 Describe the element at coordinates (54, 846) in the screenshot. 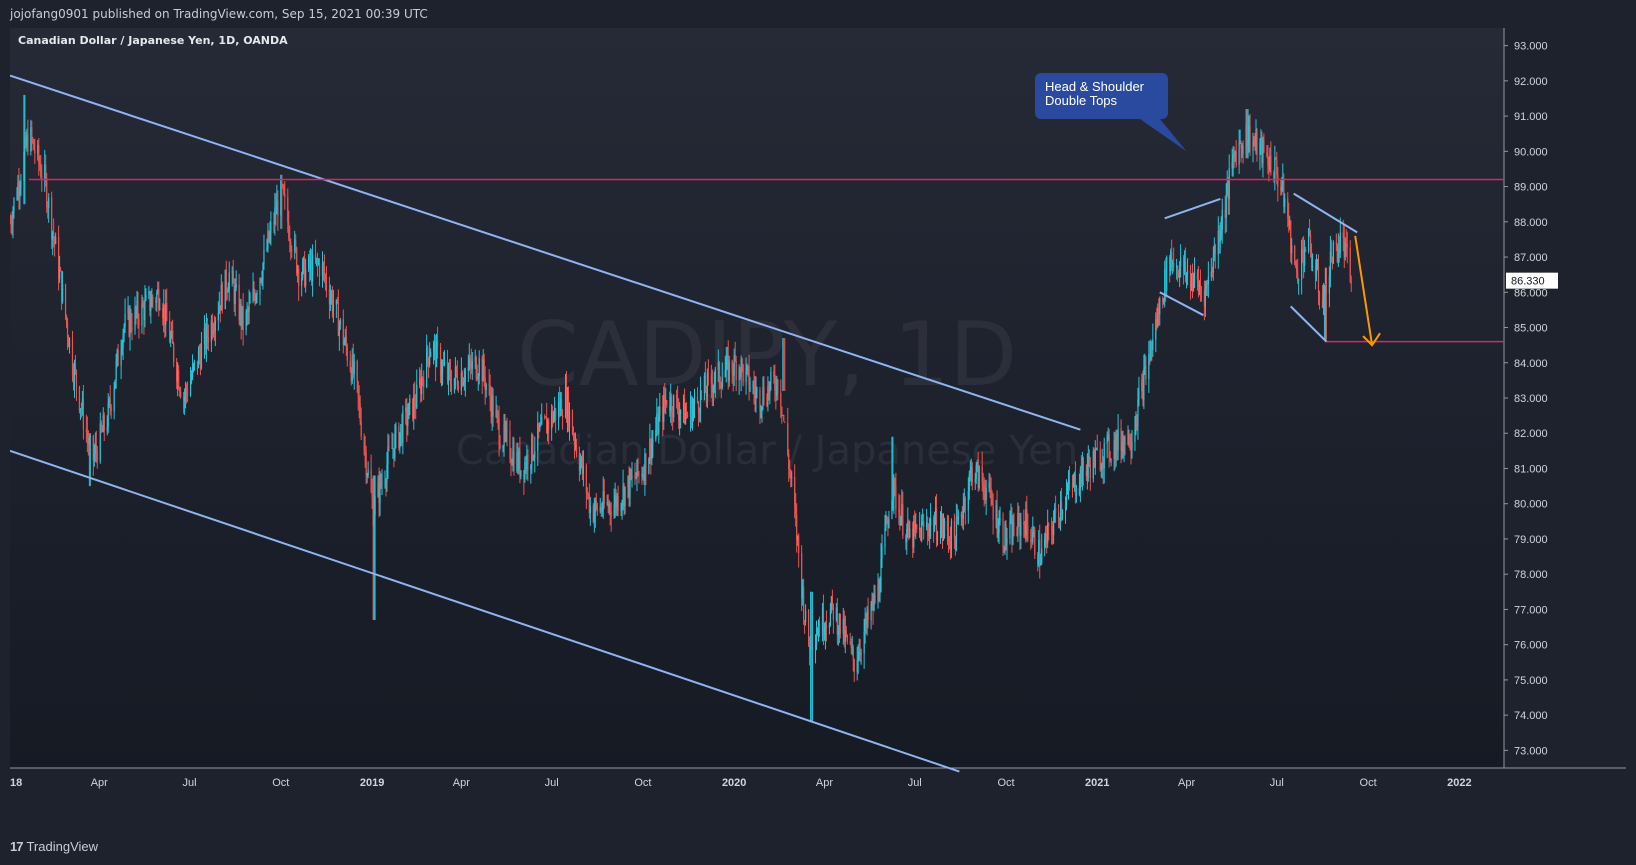

I see `tradingview-logo: 17 TradingView` at that location.